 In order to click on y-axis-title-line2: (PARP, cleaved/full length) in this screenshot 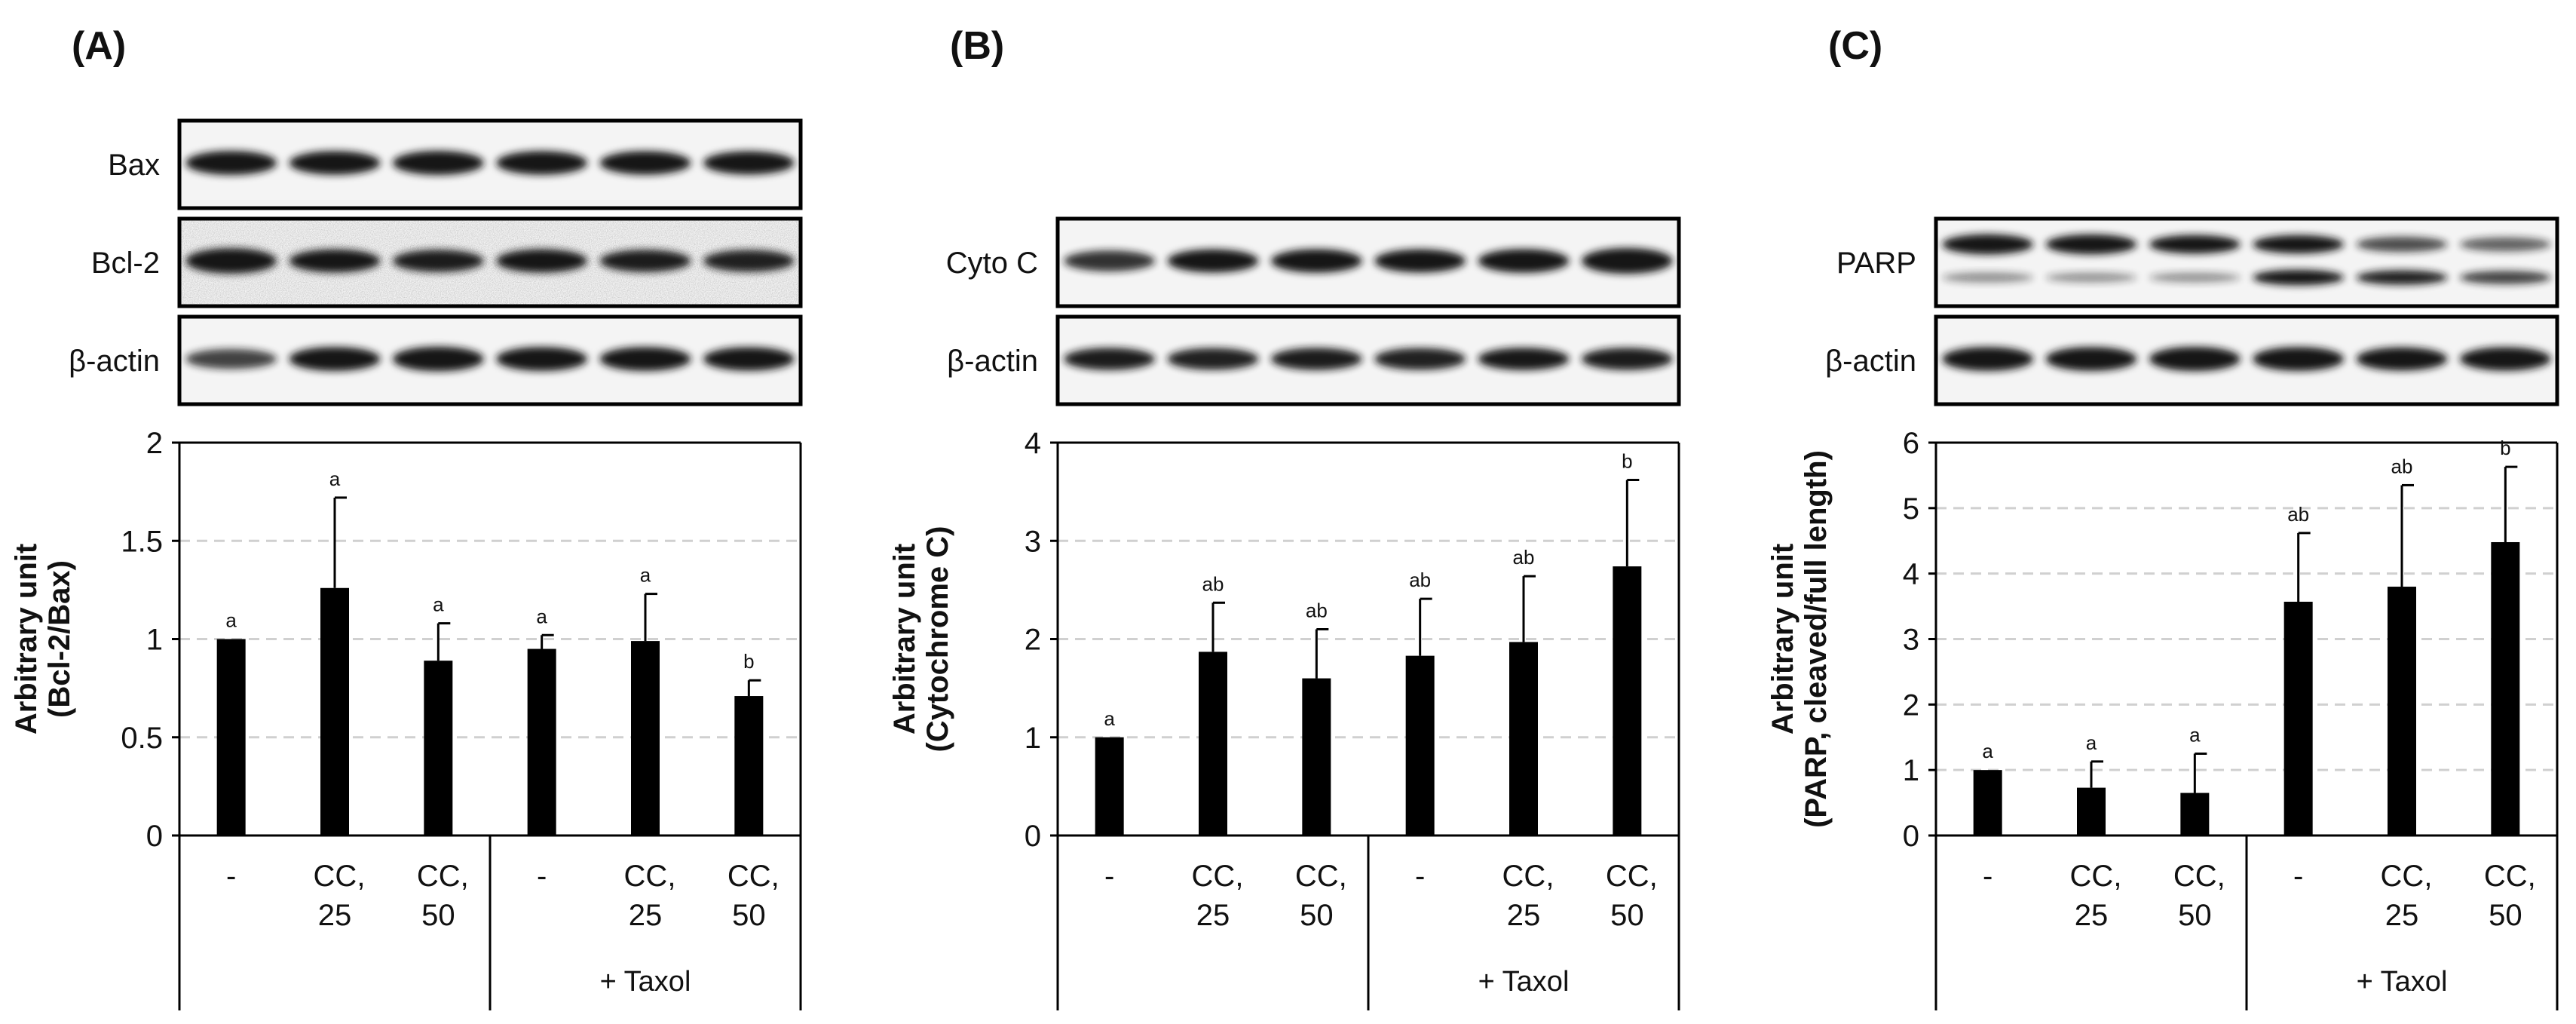, I will do `click(1816, 639)`.